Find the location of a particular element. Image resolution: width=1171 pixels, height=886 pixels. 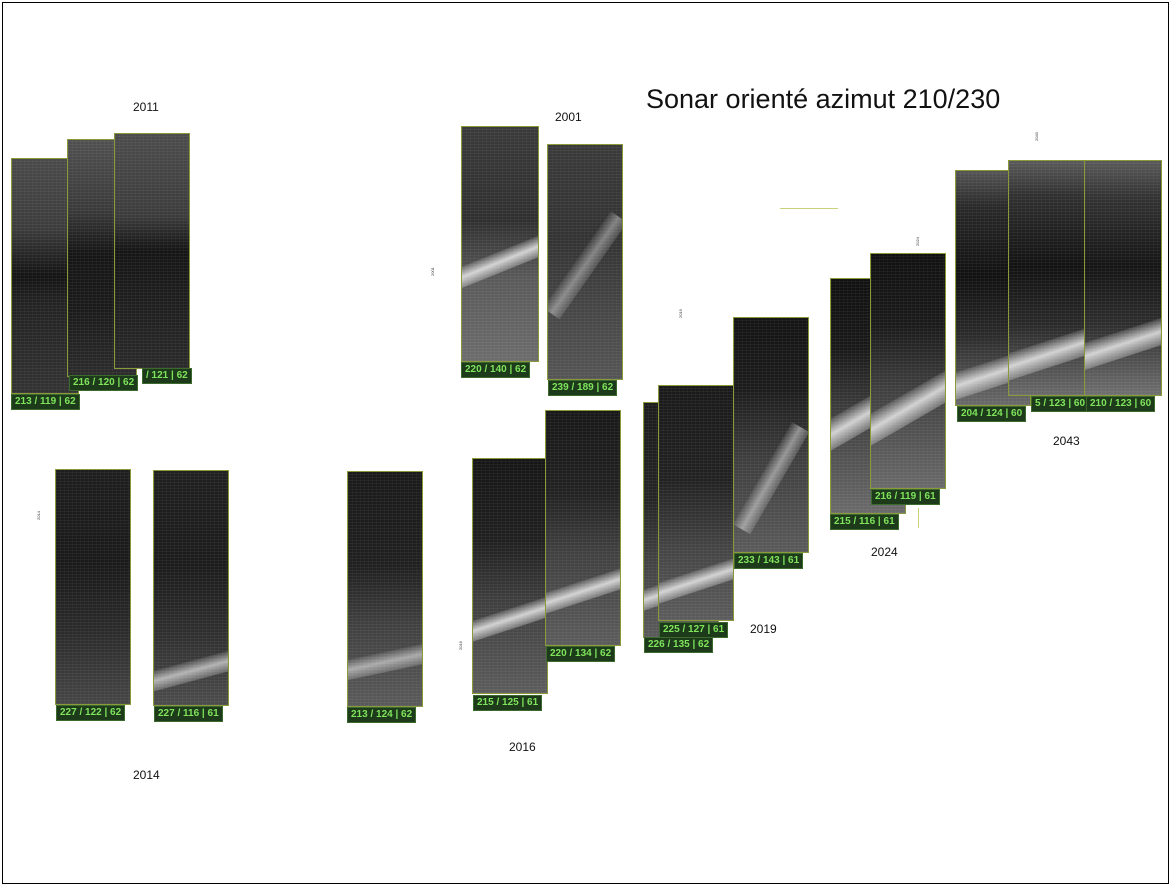

sonar-label: 226 / 135 | 62 is located at coordinates (679, 645).